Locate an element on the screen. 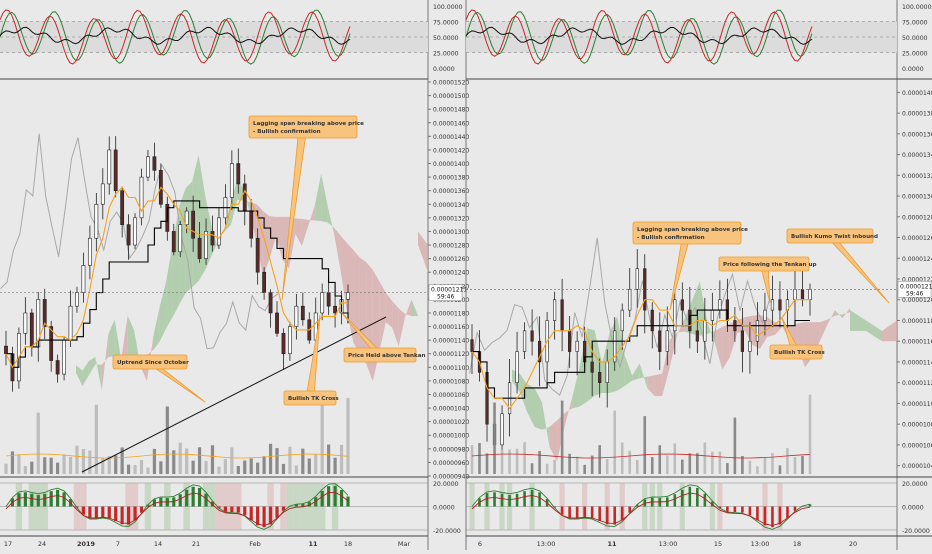 Image resolution: width=932 pixels, height=554 pixels. annotation-text: Price Held above Tenkan is located at coordinates (387, 356).